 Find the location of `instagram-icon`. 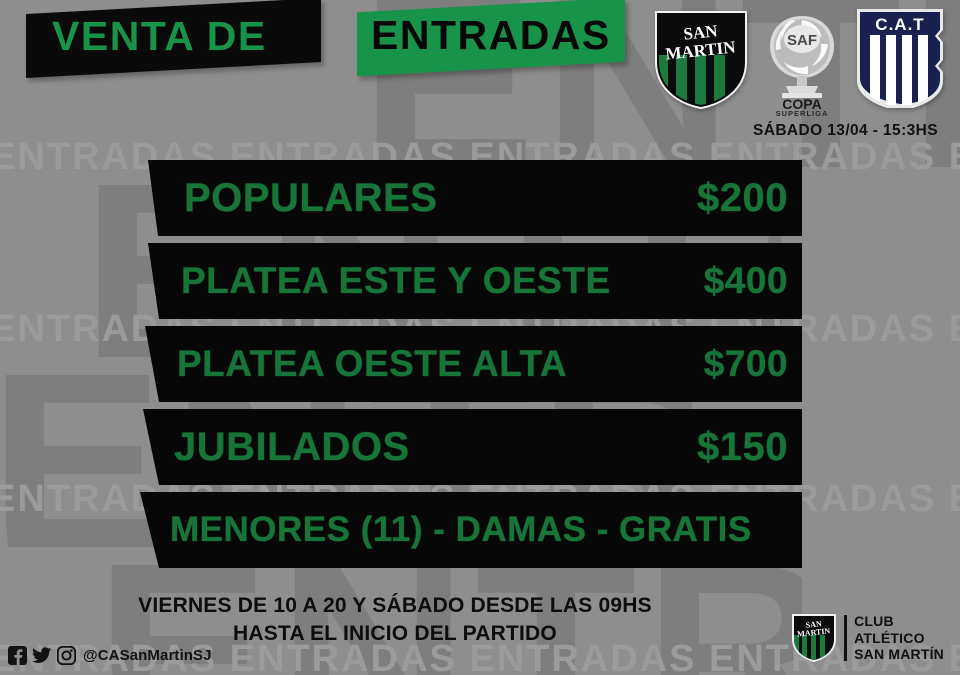

instagram-icon is located at coordinates (66, 655).